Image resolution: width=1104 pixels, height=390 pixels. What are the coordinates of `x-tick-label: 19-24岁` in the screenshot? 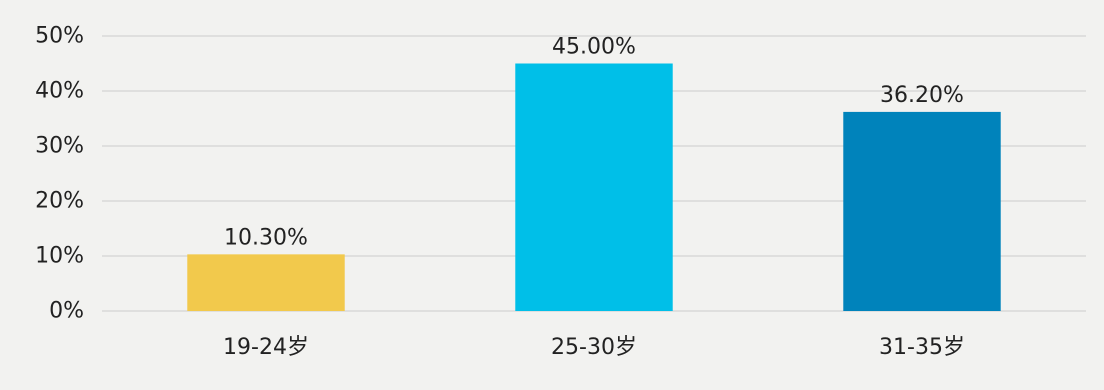 It's located at (266, 347).